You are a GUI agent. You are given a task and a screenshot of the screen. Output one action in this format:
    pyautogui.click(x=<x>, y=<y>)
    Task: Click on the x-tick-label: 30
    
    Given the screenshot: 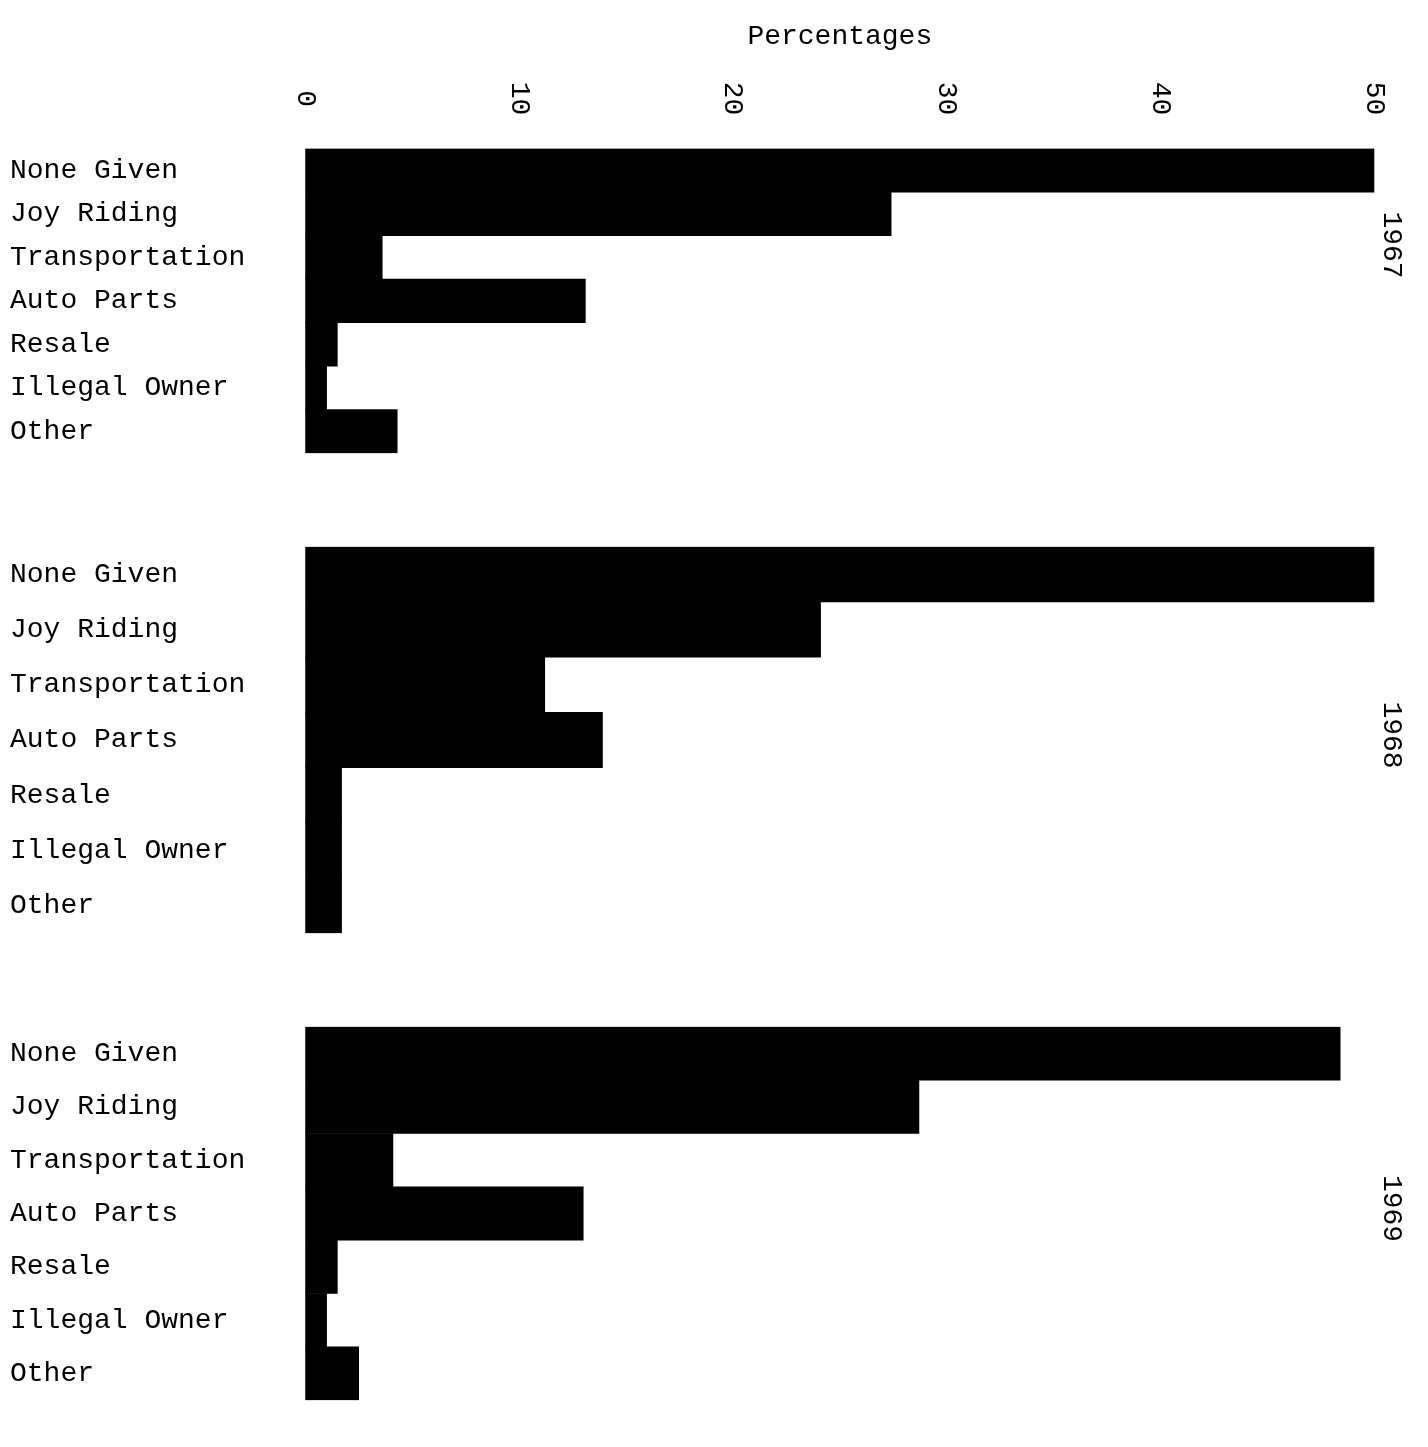 What is the action you would take?
    pyautogui.click(x=947, y=98)
    